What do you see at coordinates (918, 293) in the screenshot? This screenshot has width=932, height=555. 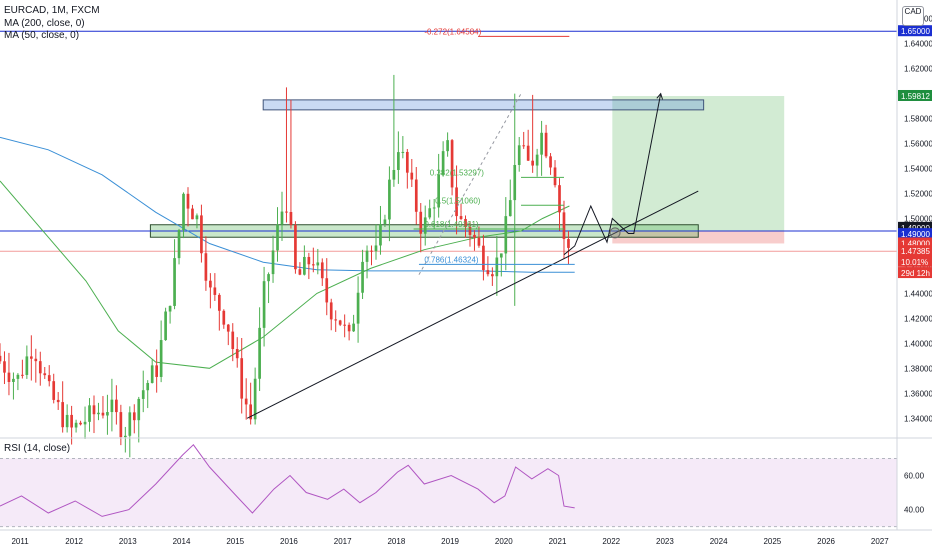 I see `price-tick-label: 1.44000` at bounding box center [918, 293].